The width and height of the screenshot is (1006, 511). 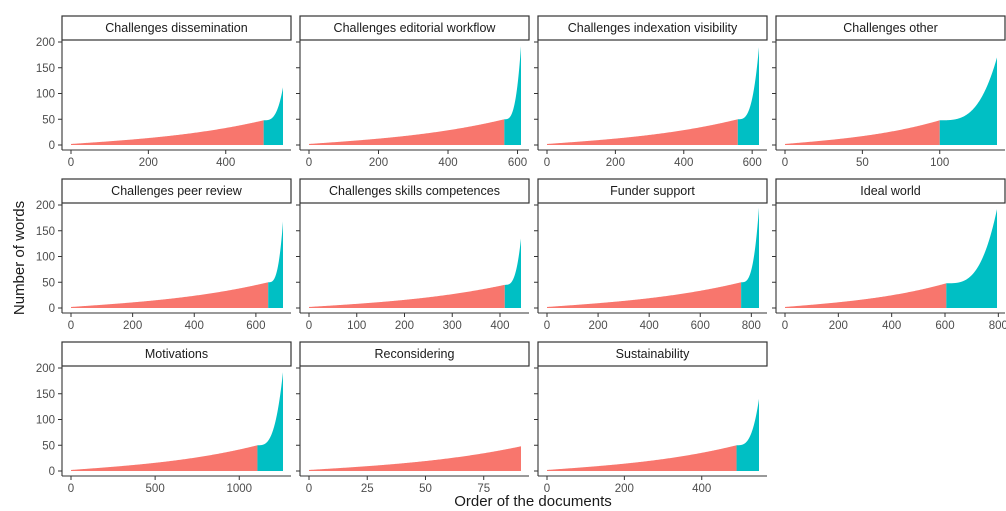 I want to click on facet-panel: Motivations 0 50 100 150 200 0 500 1000, so click(x=164, y=418).